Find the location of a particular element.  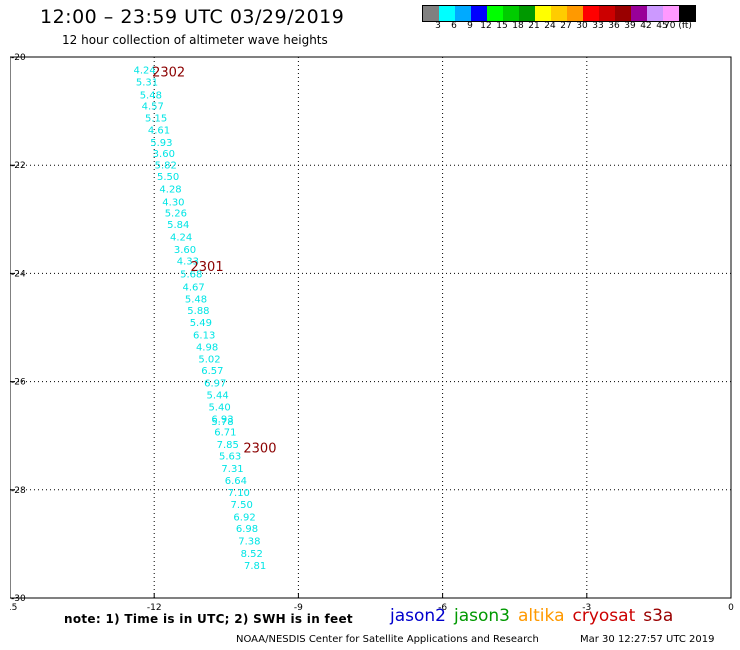

legend-label: 15 is located at coordinates (502, 26).